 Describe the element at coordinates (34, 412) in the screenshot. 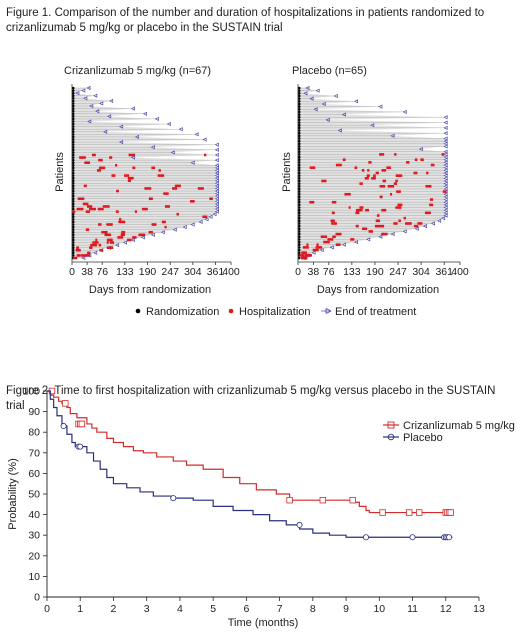

I see `y-tick-label: 90` at that location.